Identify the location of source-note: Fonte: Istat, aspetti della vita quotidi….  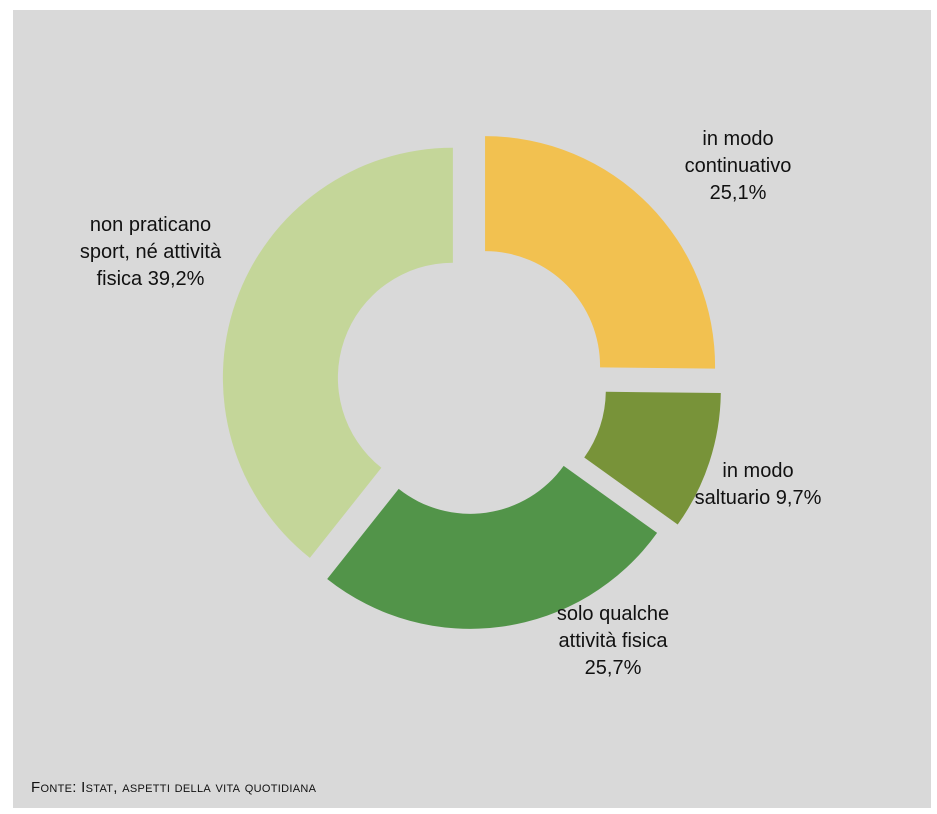
(174, 787).